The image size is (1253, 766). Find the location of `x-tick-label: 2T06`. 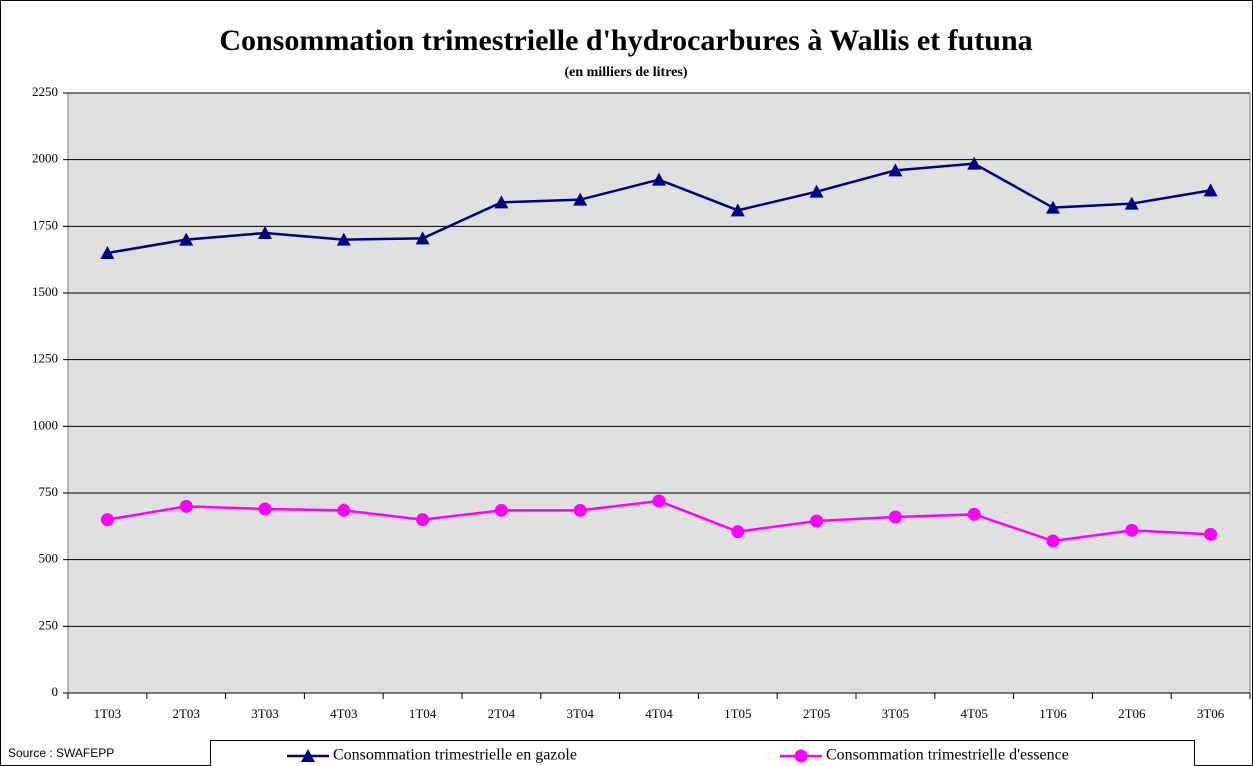

x-tick-label: 2T06 is located at coordinates (1132, 713).